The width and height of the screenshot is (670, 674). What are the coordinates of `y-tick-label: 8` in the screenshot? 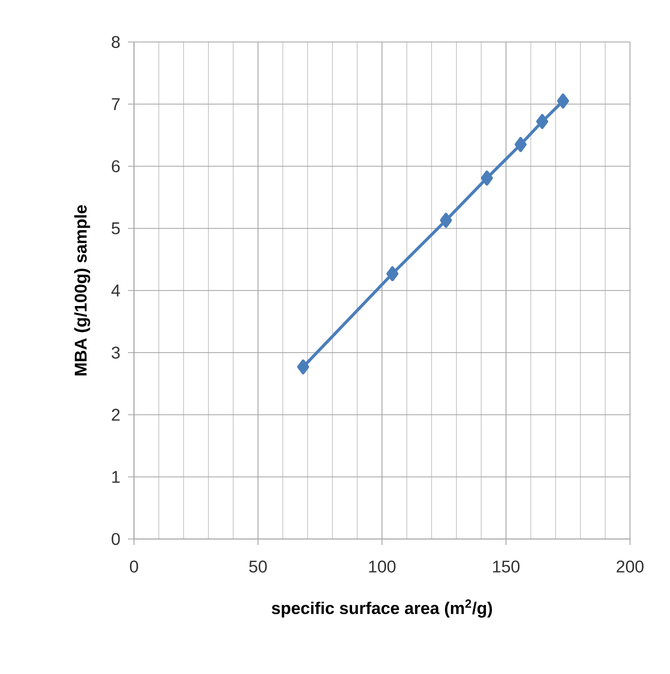 It's located at (116, 42).